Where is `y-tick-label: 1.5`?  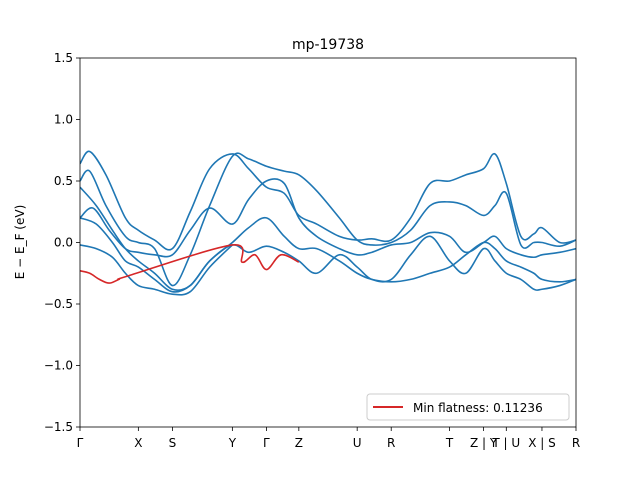 y-tick-label: 1.5 is located at coordinates (63, 58).